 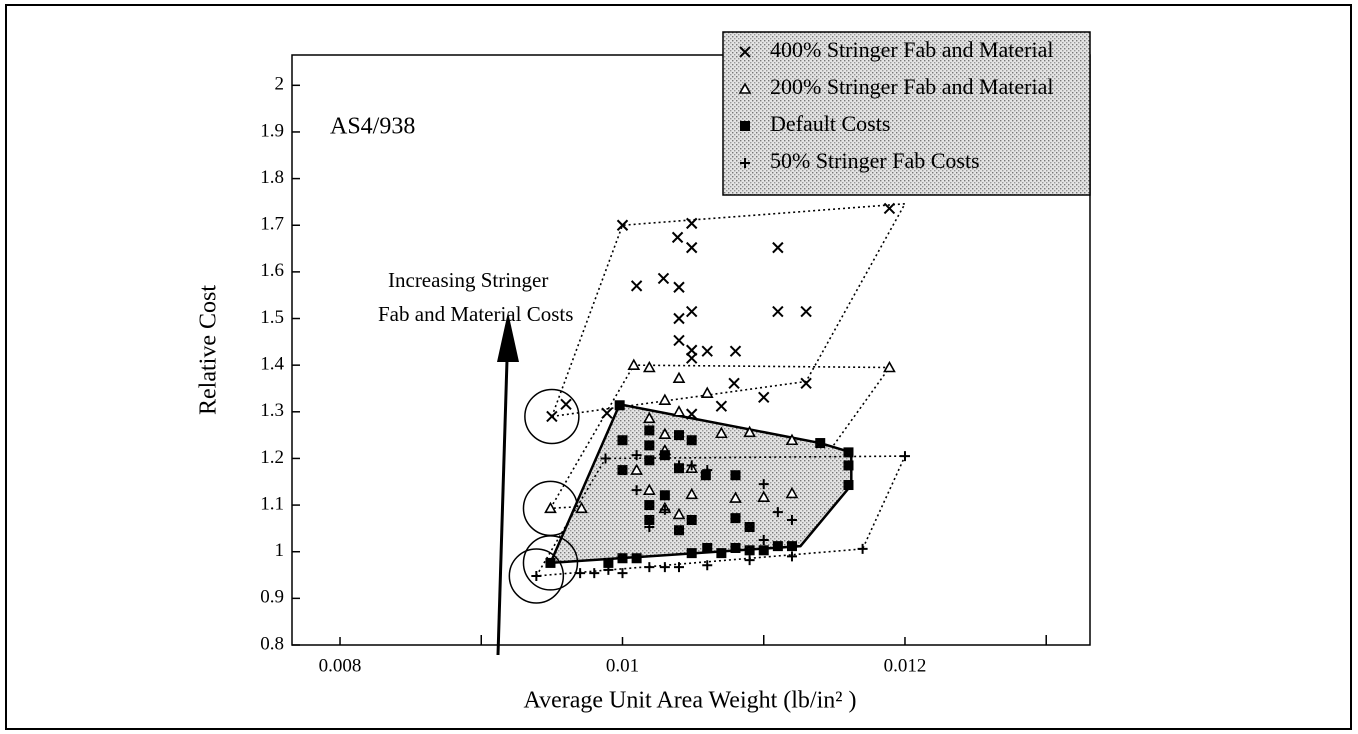 I want to click on x-tick-label: 0.008, so click(x=340, y=665).